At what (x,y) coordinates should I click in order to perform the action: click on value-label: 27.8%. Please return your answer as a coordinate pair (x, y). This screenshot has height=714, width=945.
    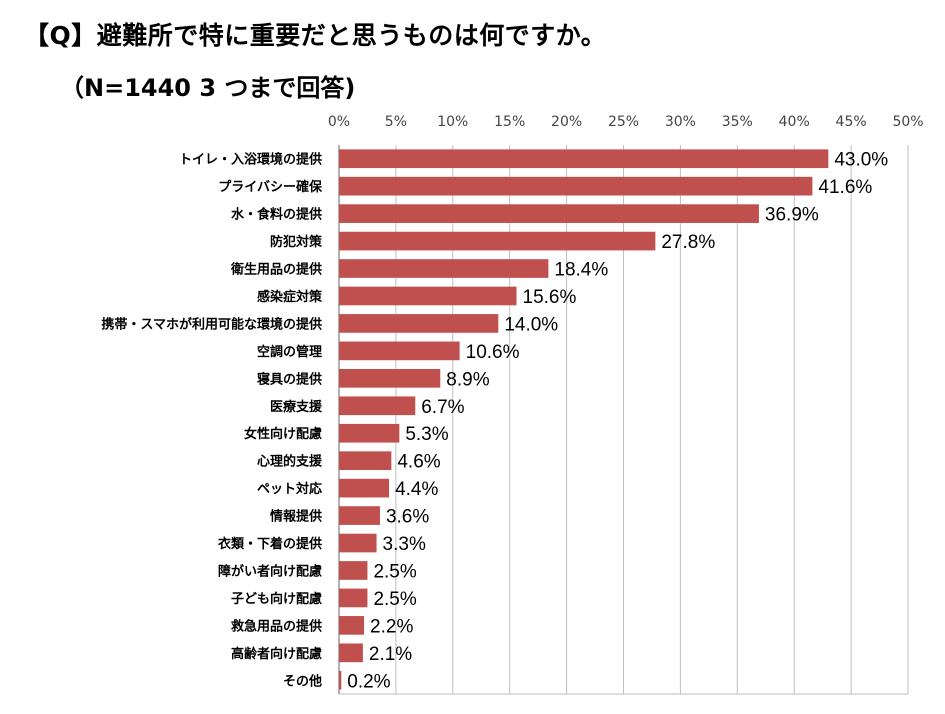
    Looking at the image, I should click on (688, 242).